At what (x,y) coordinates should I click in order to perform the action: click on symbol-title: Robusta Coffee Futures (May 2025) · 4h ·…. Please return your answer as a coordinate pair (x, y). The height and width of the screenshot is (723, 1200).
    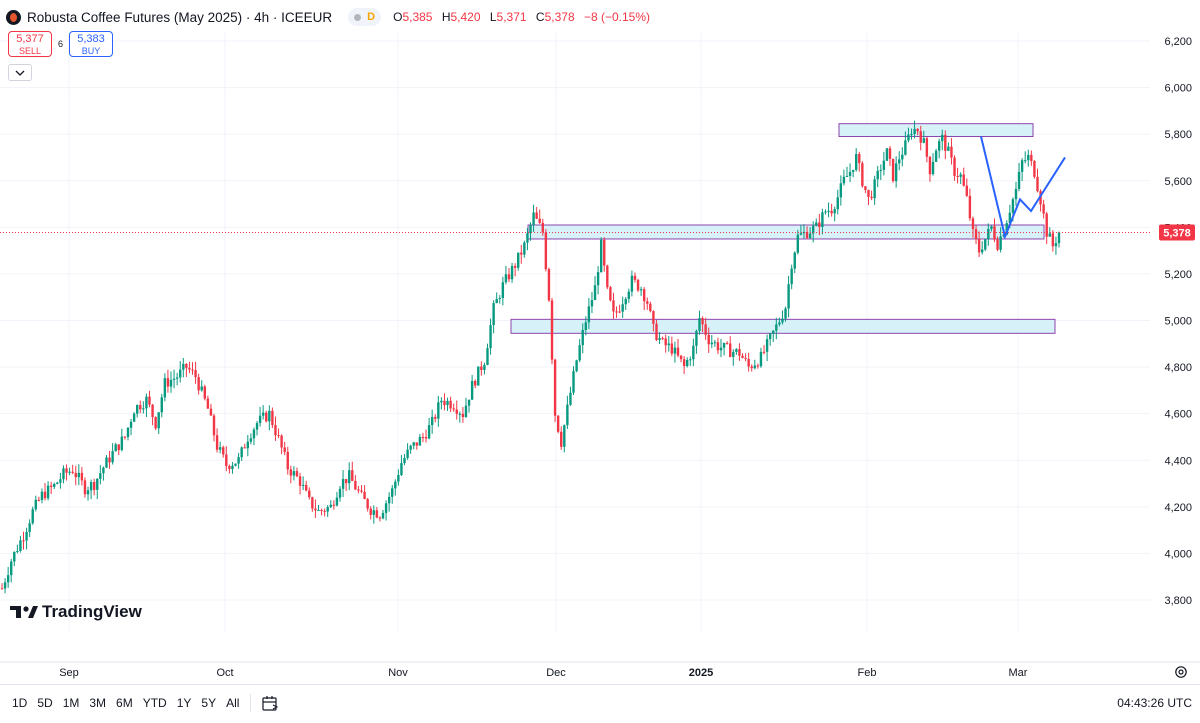
    Looking at the image, I should click on (180, 17).